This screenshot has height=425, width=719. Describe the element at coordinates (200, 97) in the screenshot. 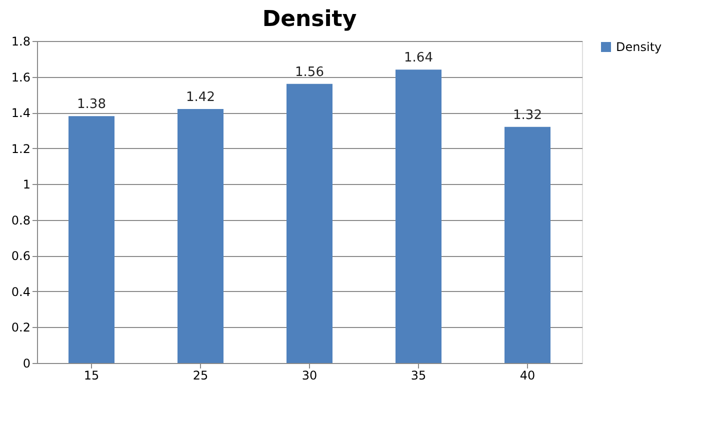

I see `data-label: 1.42` at that location.